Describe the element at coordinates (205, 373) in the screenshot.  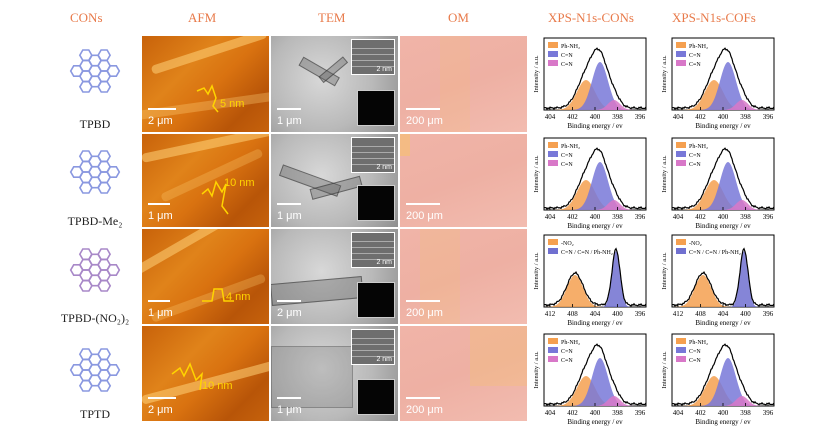
I see `afm-image-tptd: 10 nm 2 μm` at that location.